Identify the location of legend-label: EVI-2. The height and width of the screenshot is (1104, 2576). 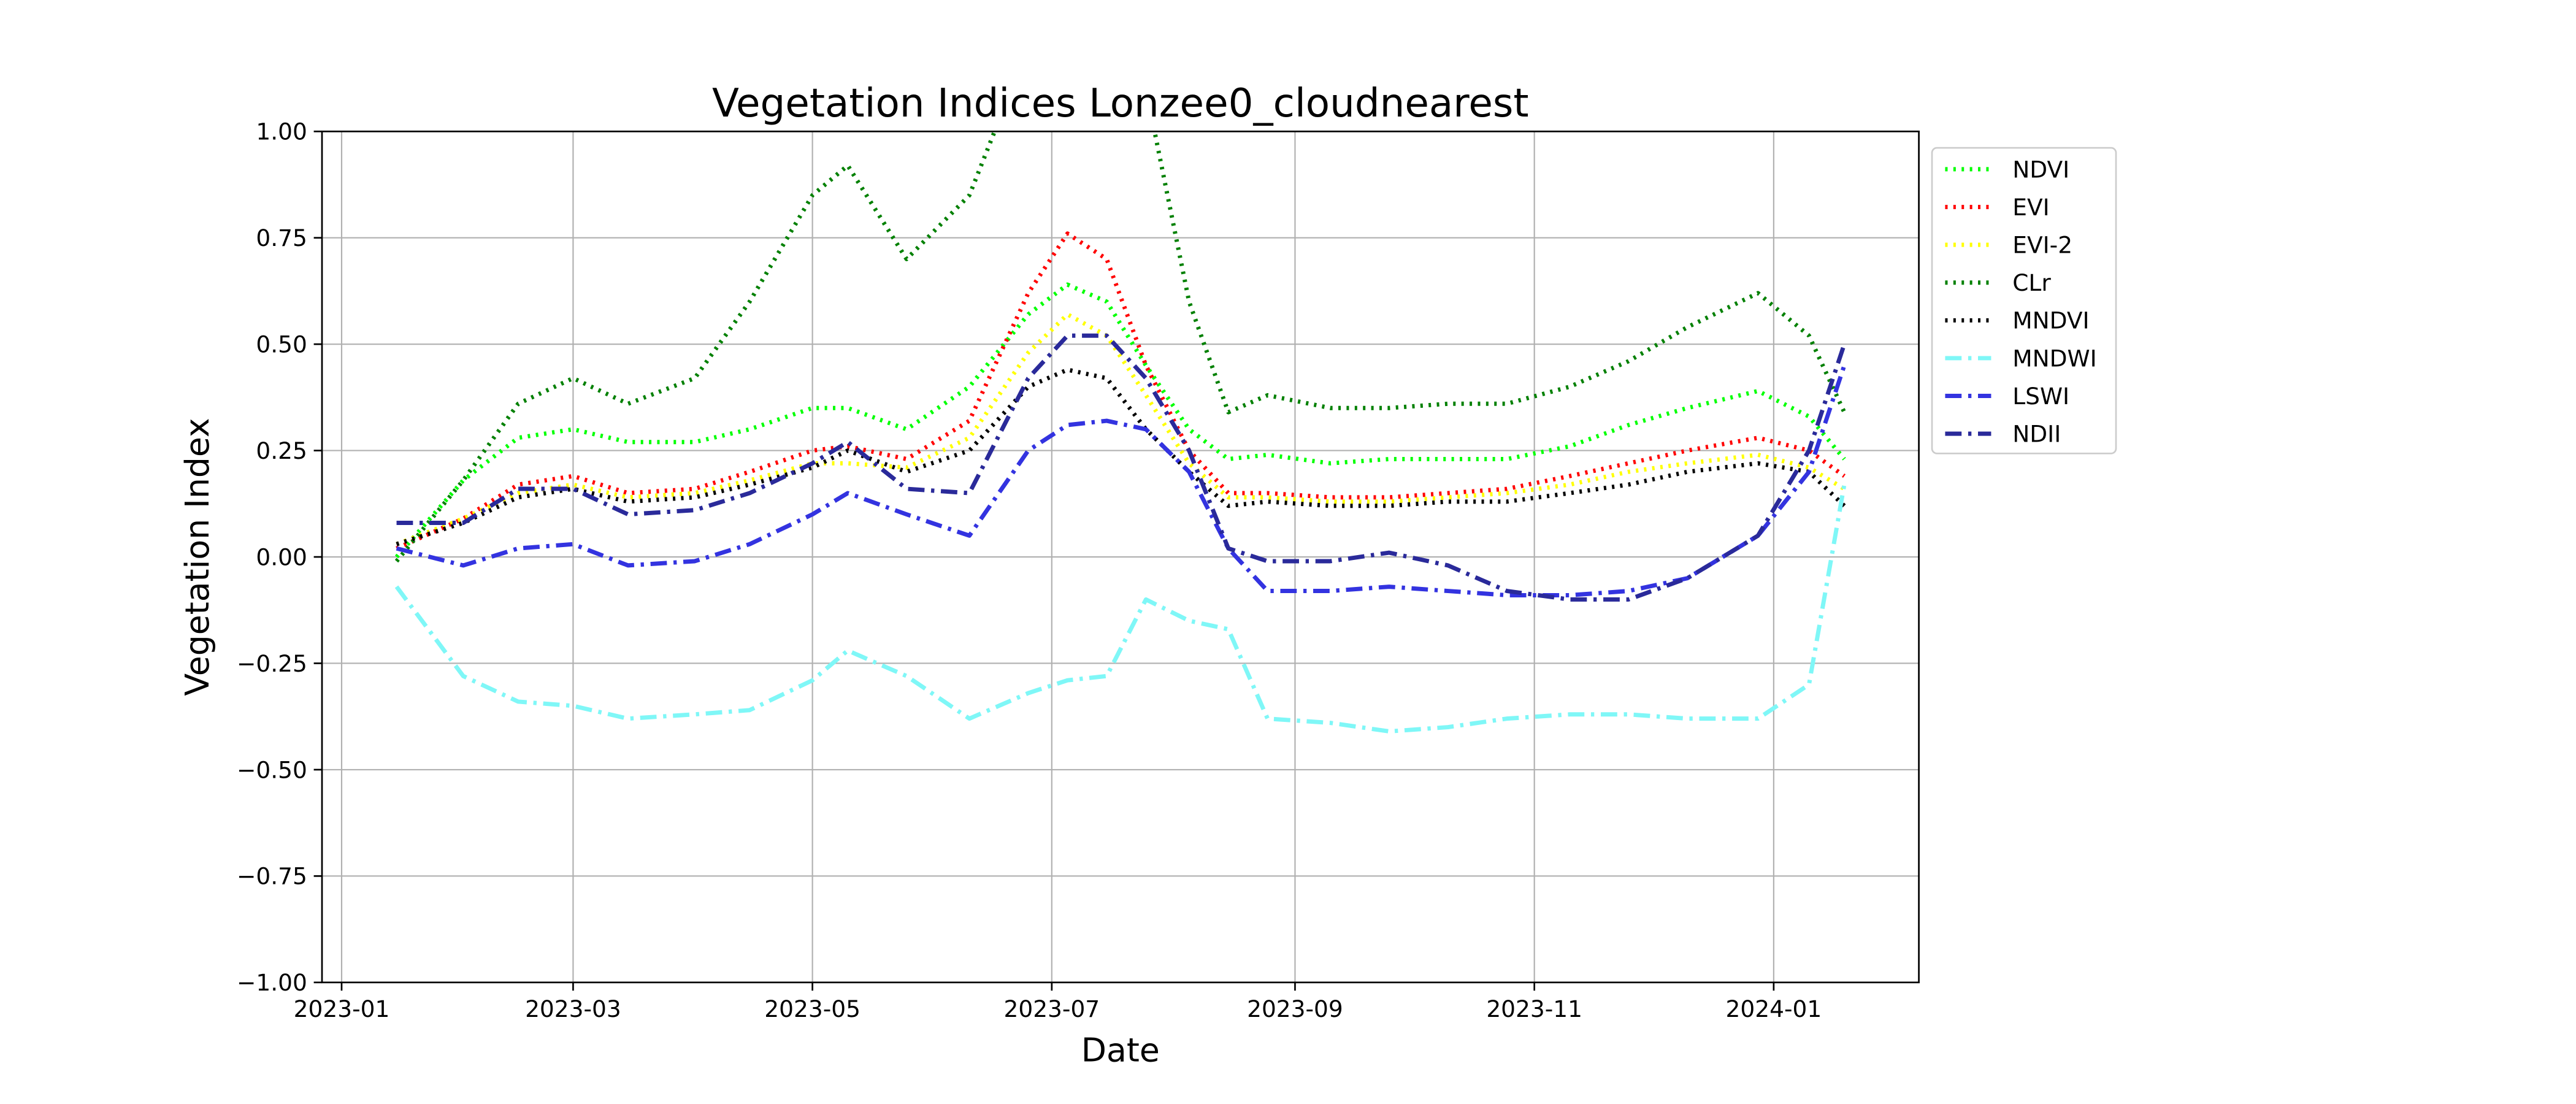
(2042, 245).